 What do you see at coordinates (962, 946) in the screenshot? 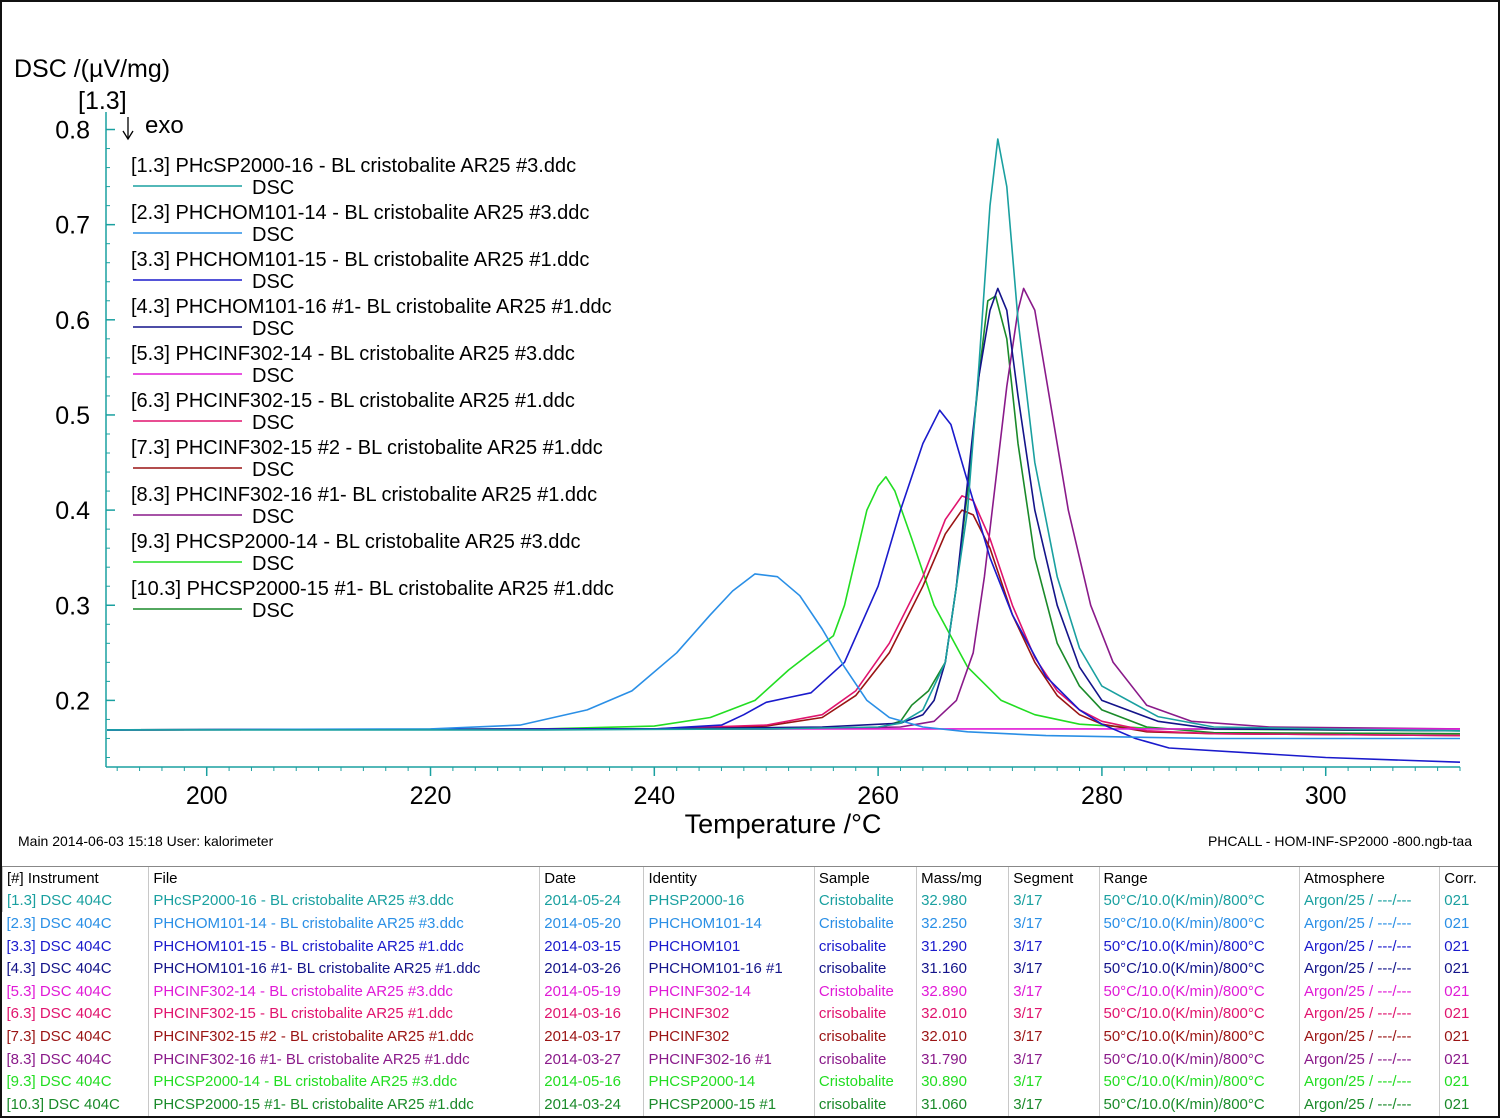
I see `table-cell: 31.290` at bounding box center [962, 946].